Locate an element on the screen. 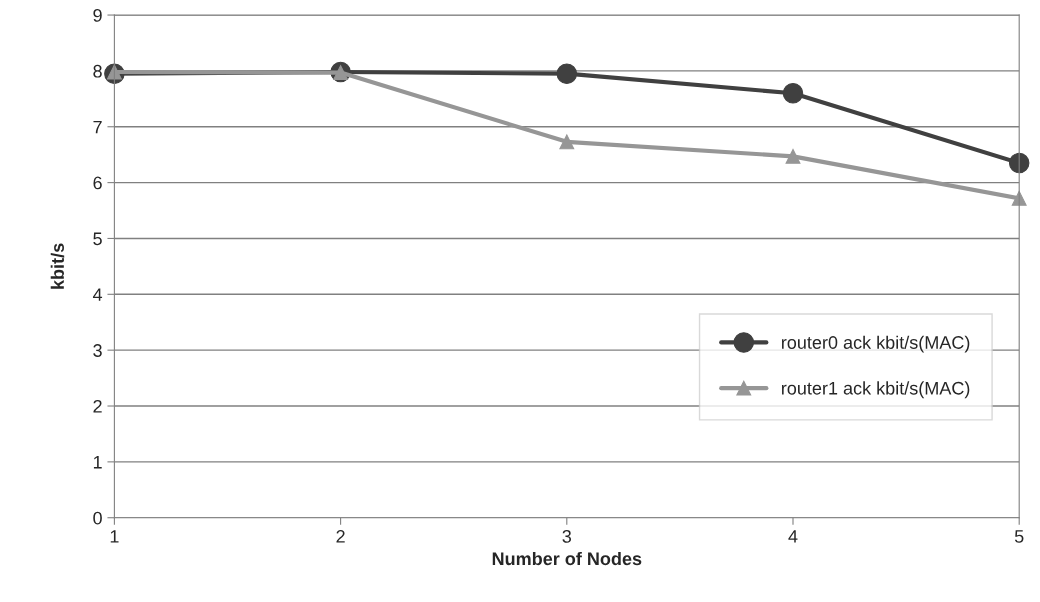  y-tick-label: 2 is located at coordinates (97, 406).